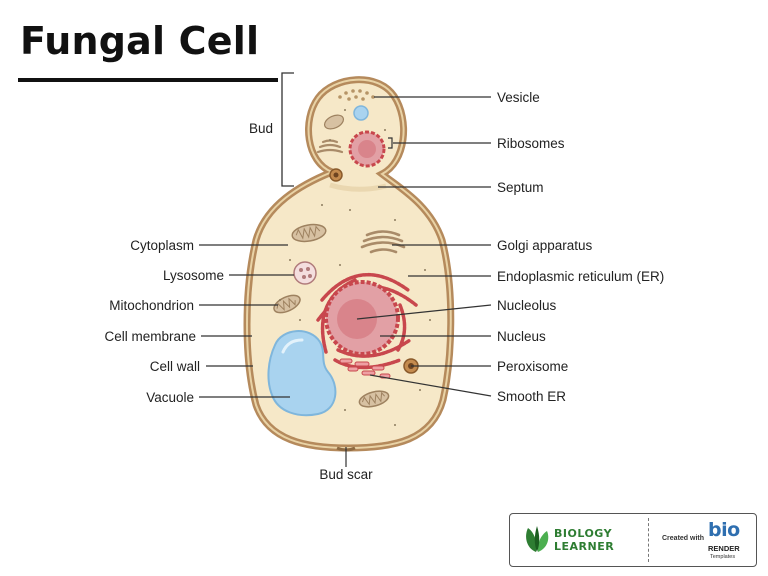 The width and height of the screenshot is (768, 576). What do you see at coordinates (532, 366) in the screenshot?
I see `label-peroxisome: Peroxisome` at bounding box center [532, 366].